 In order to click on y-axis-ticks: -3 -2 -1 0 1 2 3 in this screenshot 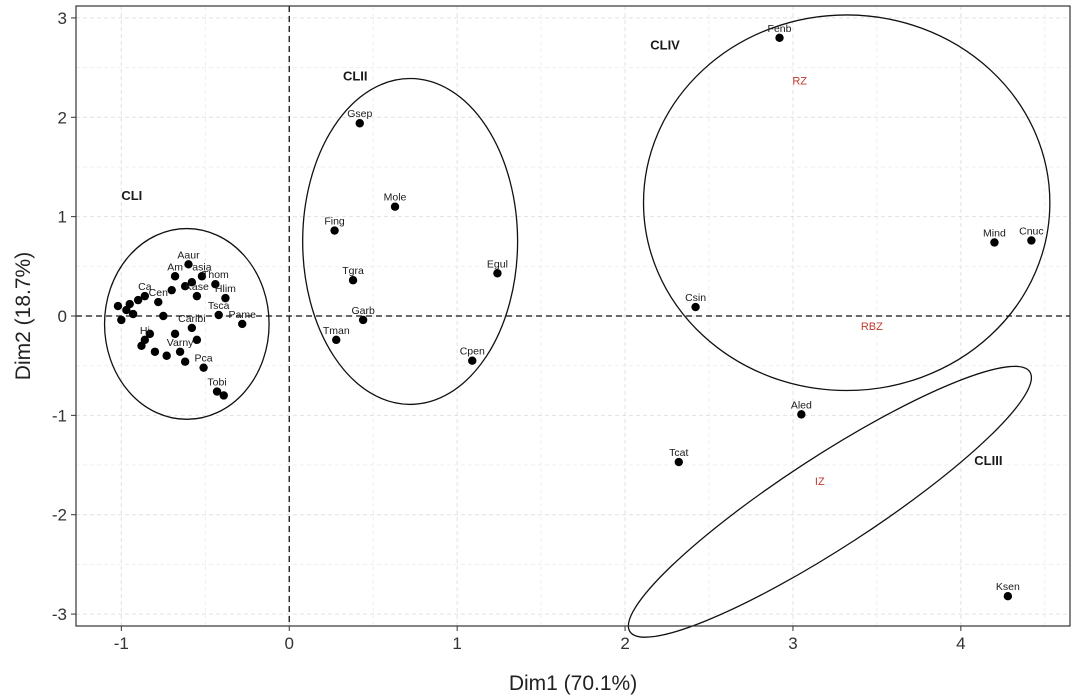, I will do `click(64, 316)`.